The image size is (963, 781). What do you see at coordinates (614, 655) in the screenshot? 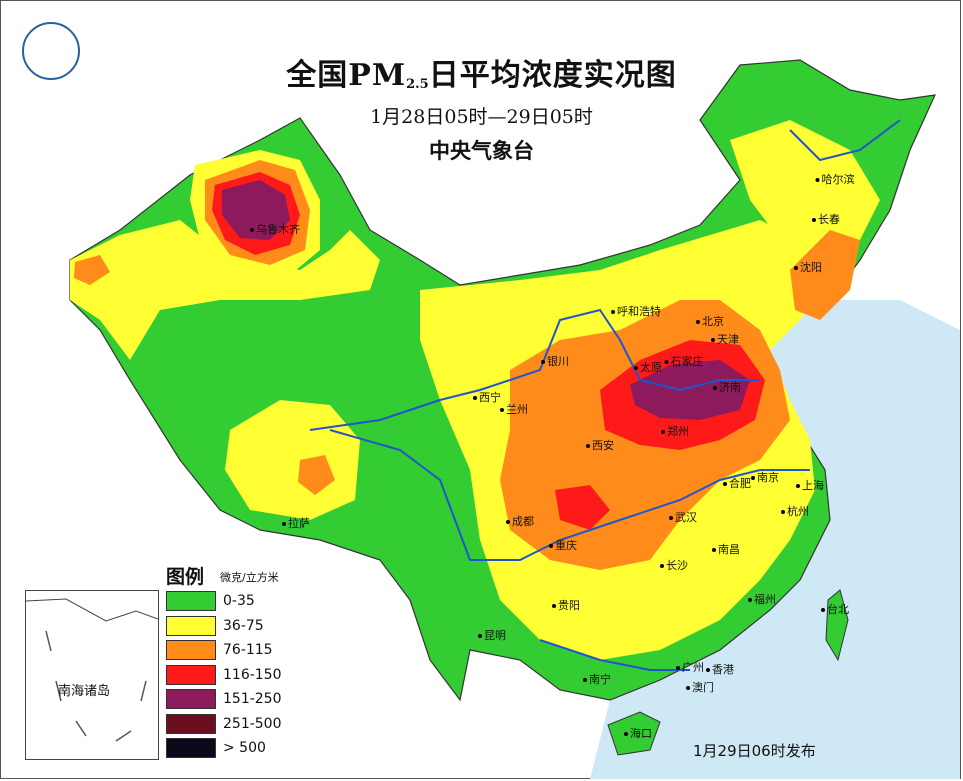
I see `river-pearl` at bounding box center [614, 655].